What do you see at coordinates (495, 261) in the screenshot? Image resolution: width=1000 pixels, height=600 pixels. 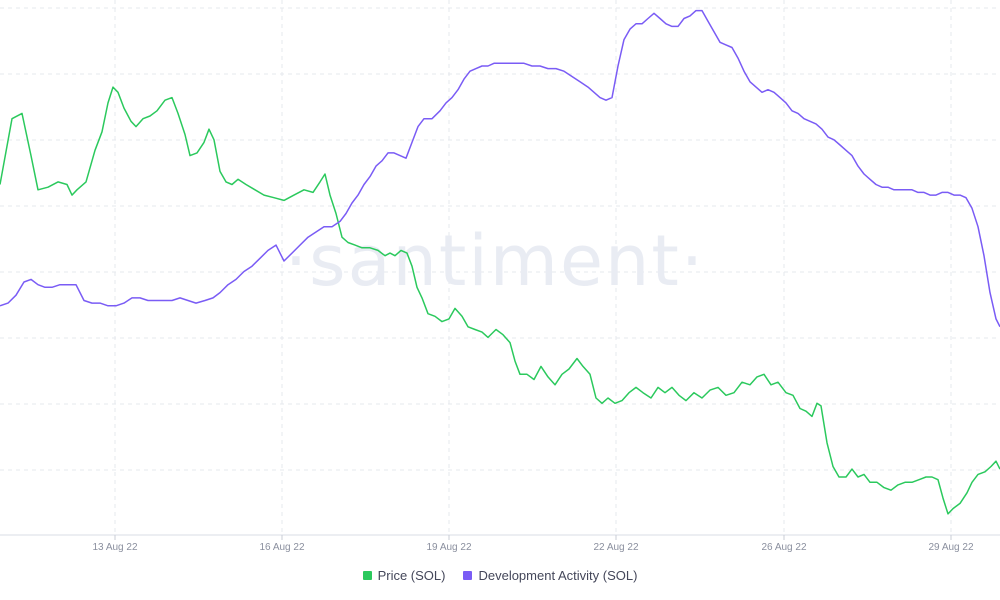 I see `santiment-watermark: ·santiment·` at bounding box center [495, 261].